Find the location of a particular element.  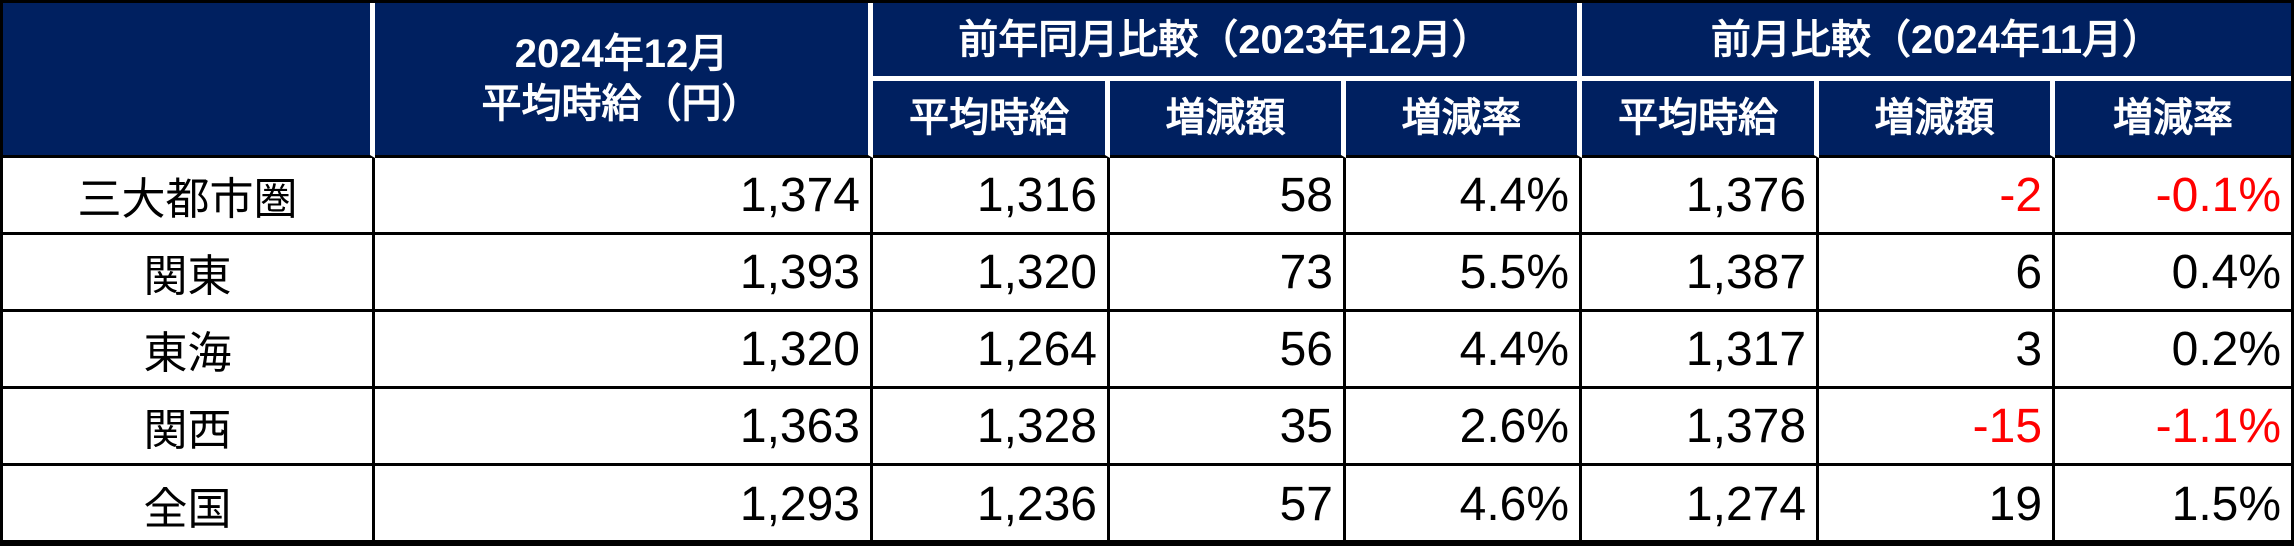

table-row: 三大都市圏 1,374 1,316 58 4.4% 1,376 -2 -0.1% is located at coordinates (1147, 196).